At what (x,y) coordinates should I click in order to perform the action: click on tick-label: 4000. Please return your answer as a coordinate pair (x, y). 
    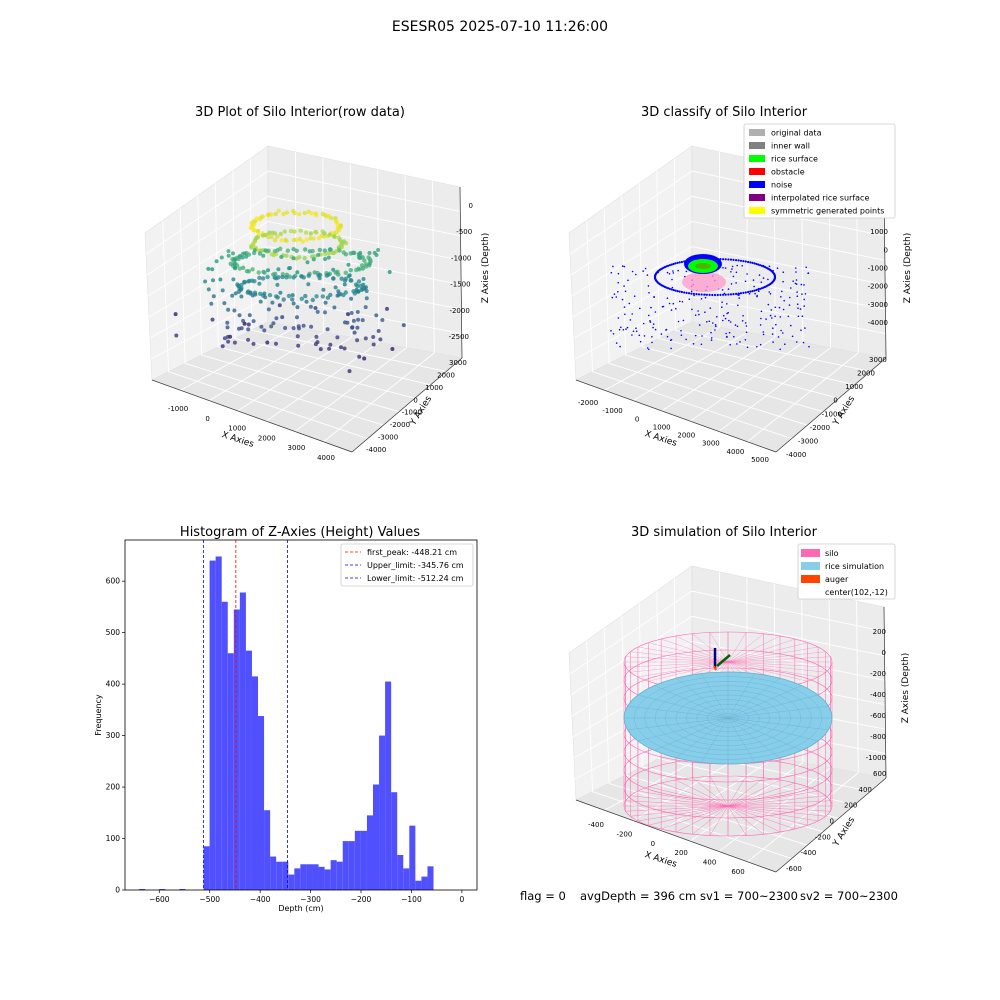
    Looking at the image, I should click on (736, 452).